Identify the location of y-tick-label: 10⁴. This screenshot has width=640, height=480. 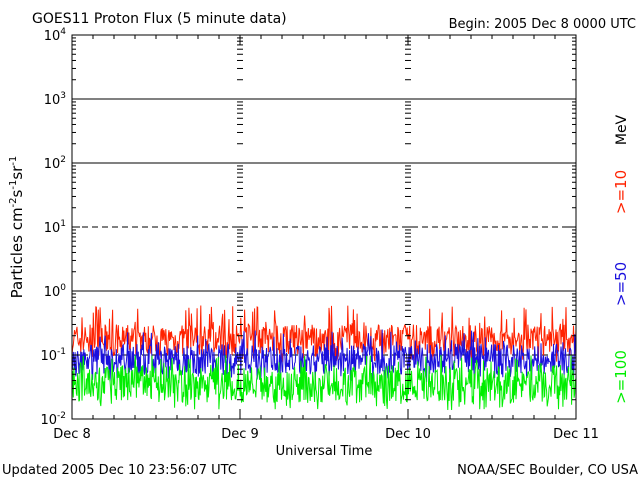
(55, 35).